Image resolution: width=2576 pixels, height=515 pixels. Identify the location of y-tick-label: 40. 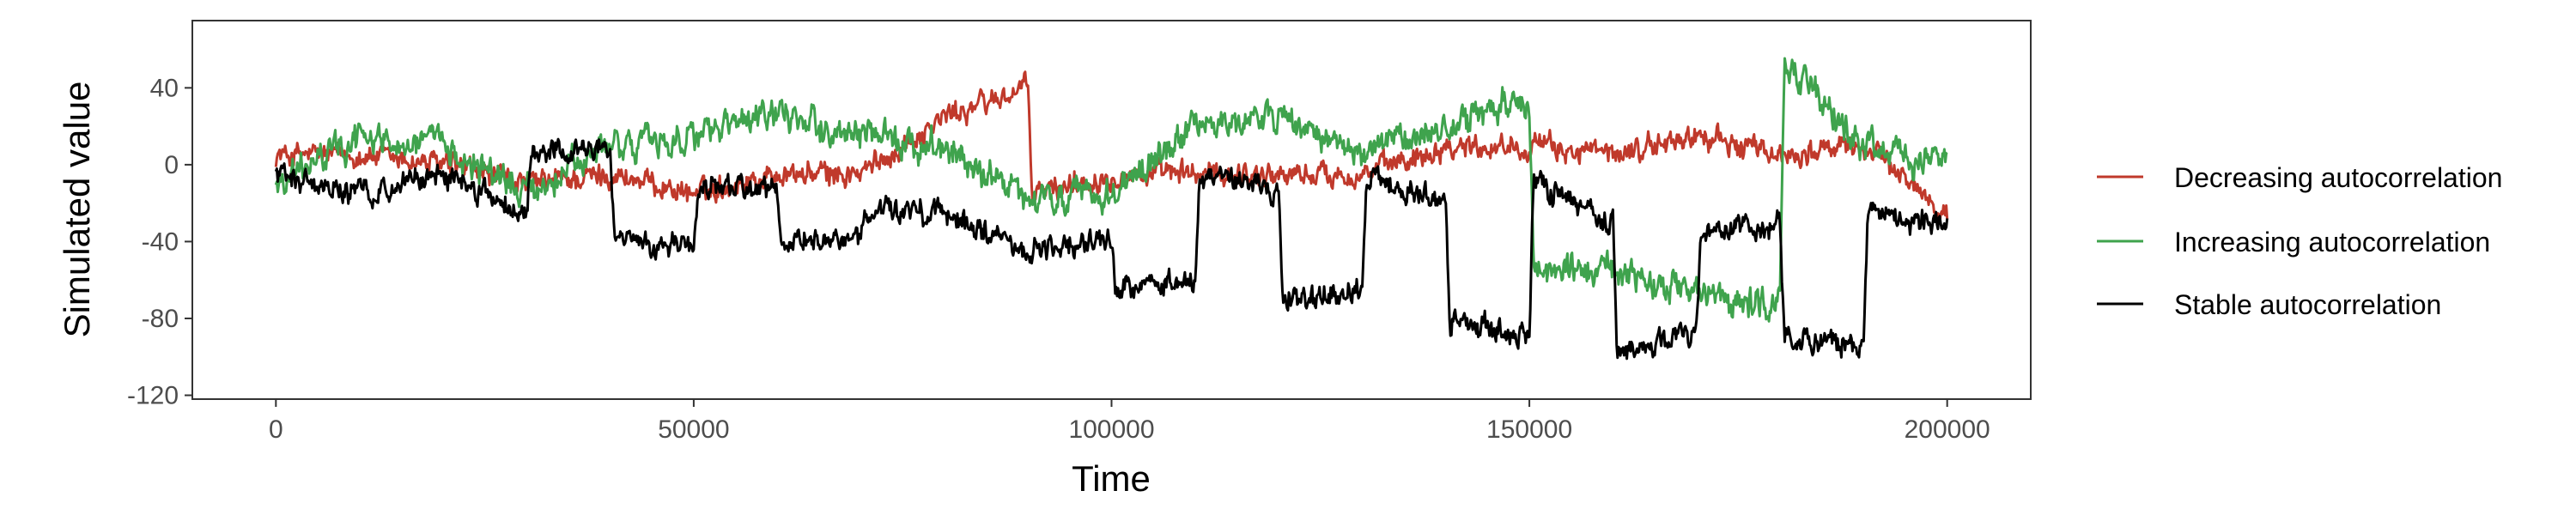
(164, 88).